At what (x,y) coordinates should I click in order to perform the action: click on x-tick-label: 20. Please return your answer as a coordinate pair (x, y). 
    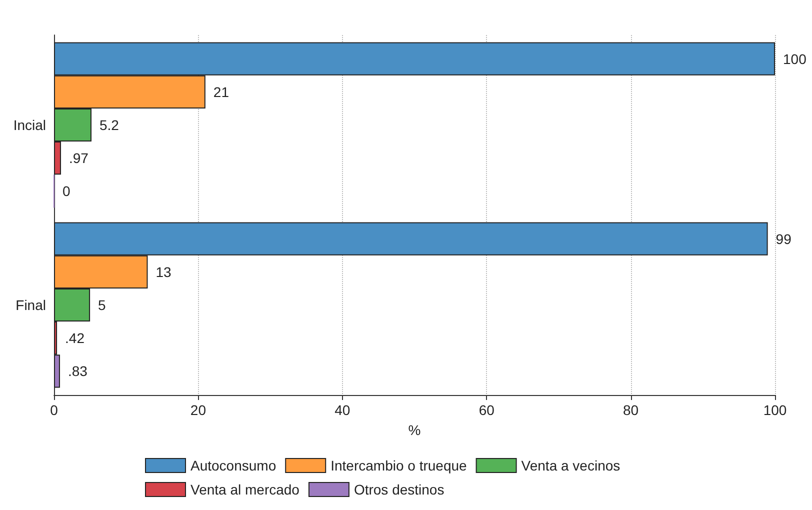
    Looking at the image, I should click on (198, 410).